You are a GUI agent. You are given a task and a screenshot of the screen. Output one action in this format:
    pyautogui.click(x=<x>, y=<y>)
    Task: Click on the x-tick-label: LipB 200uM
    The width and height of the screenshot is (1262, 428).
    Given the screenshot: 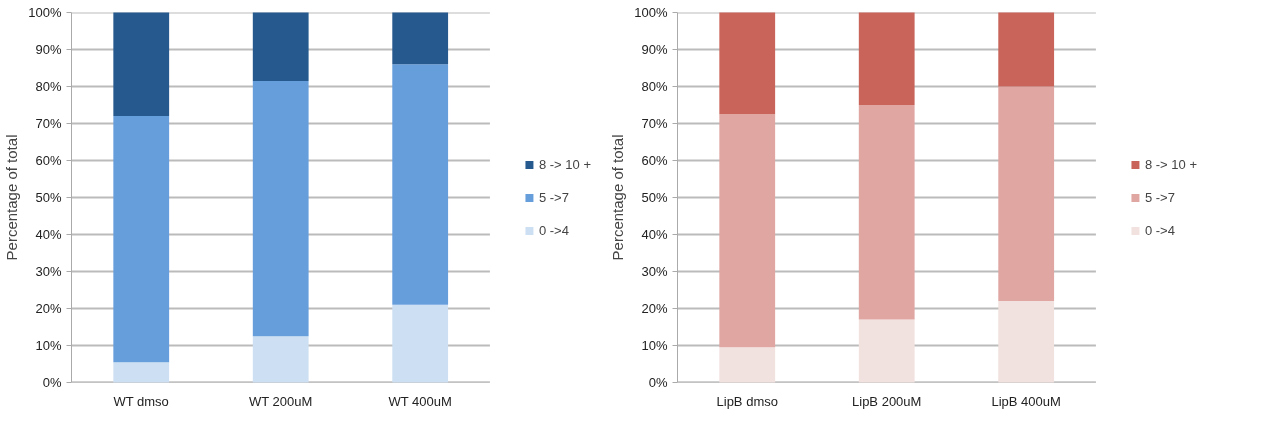 What is the action you would take?
    pyautogui.click(x=887, y=401)
    